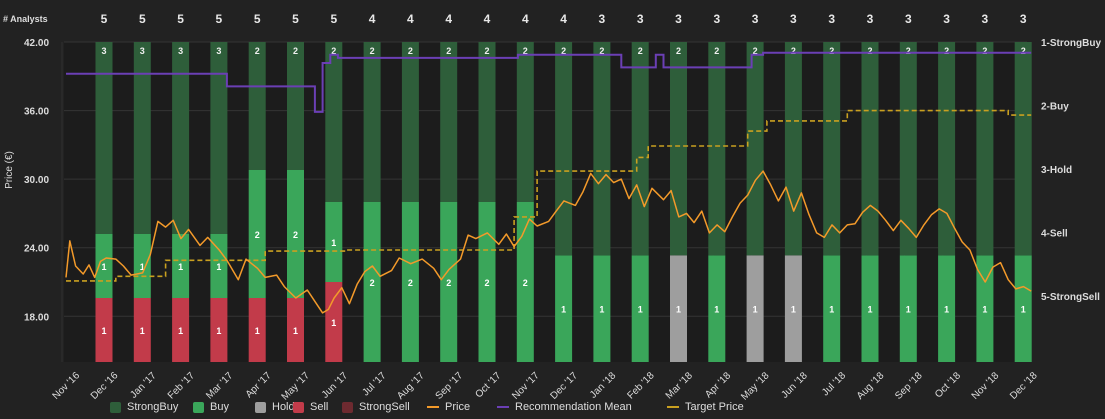 The image size is (1105, 419). I want to click on right-axis-label: 2-Buy, so click(1055, 107).